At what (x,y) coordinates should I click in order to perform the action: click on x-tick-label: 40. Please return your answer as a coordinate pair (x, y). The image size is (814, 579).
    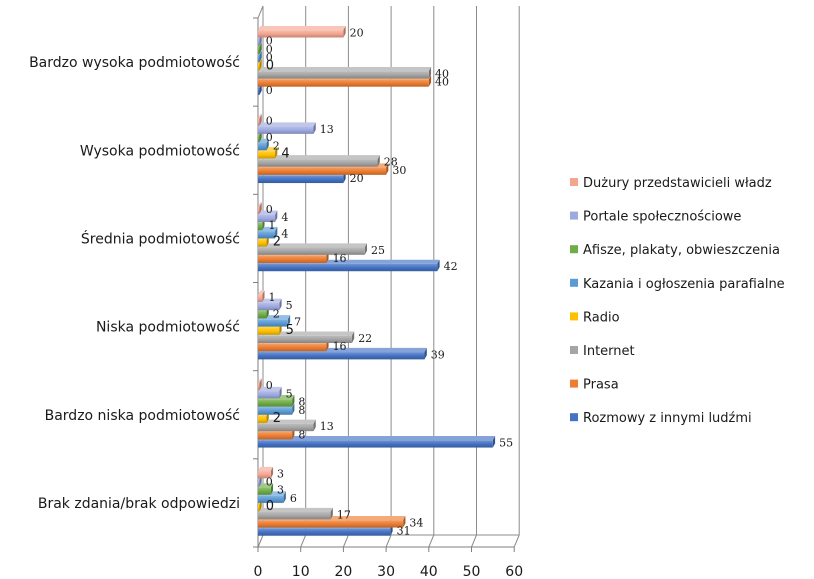
    Looking at the image, I should click on (429, 571).